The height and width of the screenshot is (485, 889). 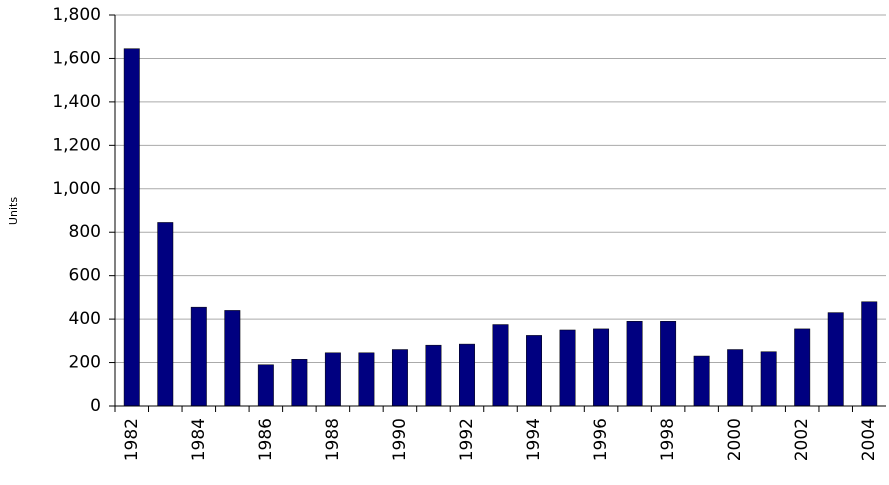 What do you see at coordinates (199, 439) in the screenshot?
I see `x-tick-label: 1984` at bounding box center [199, 439].